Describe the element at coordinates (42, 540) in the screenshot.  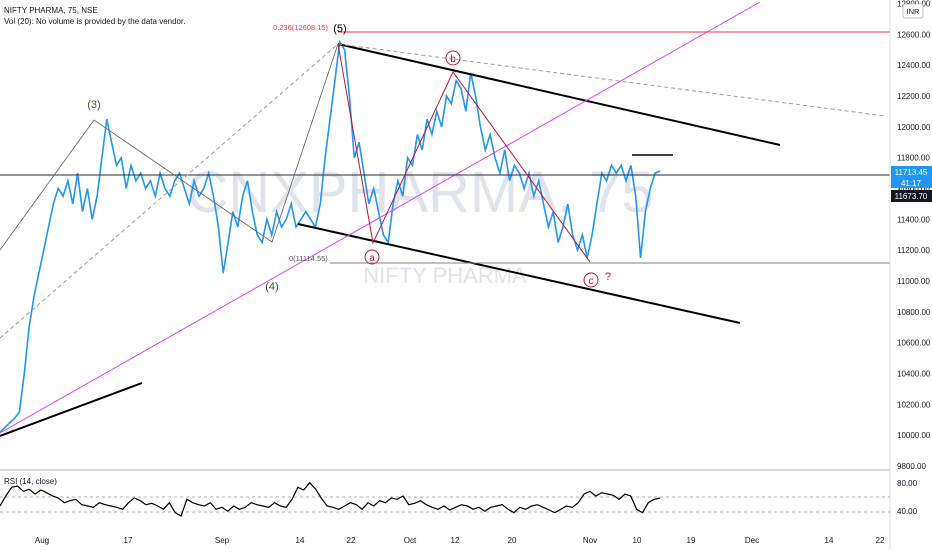
I see `time-axis-tick: Aug` at that location.